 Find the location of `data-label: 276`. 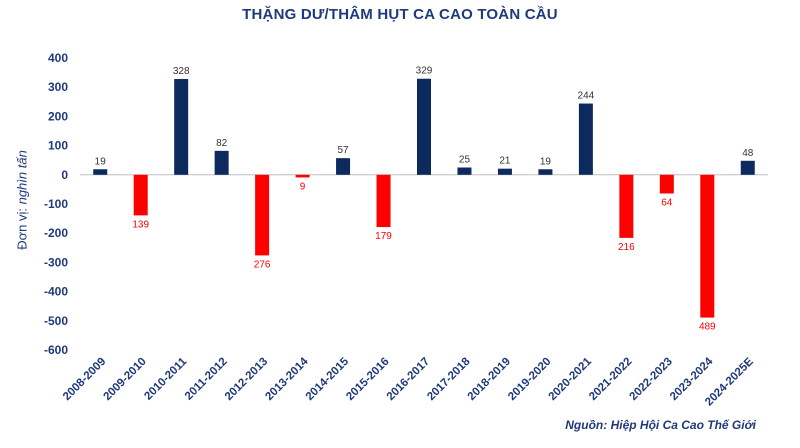

data-label: 276 is located at coordinates (262, 264).